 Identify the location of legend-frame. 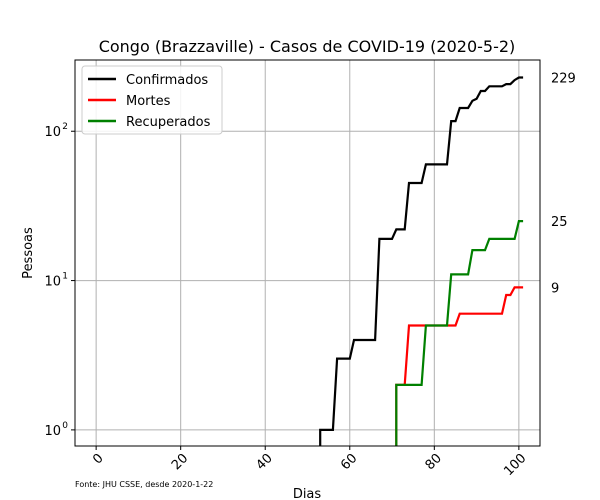
(152, 100).